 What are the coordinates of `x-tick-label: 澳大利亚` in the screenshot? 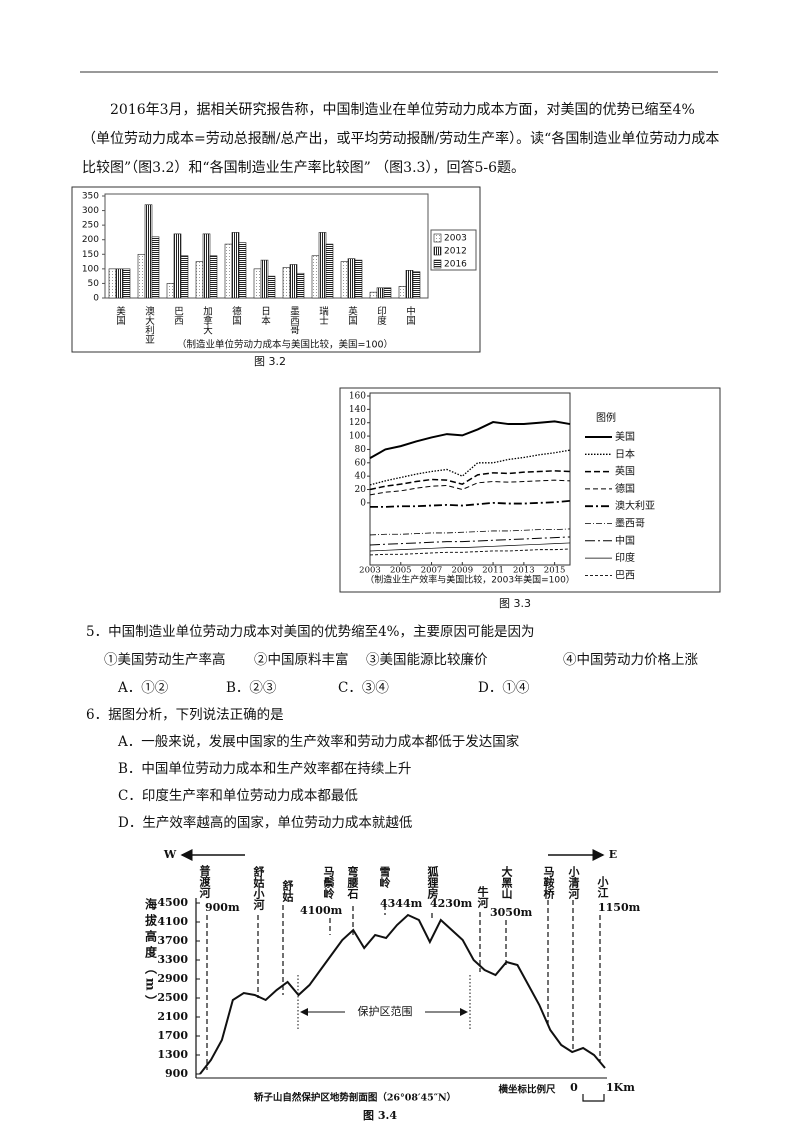 It's located at (149, 324).